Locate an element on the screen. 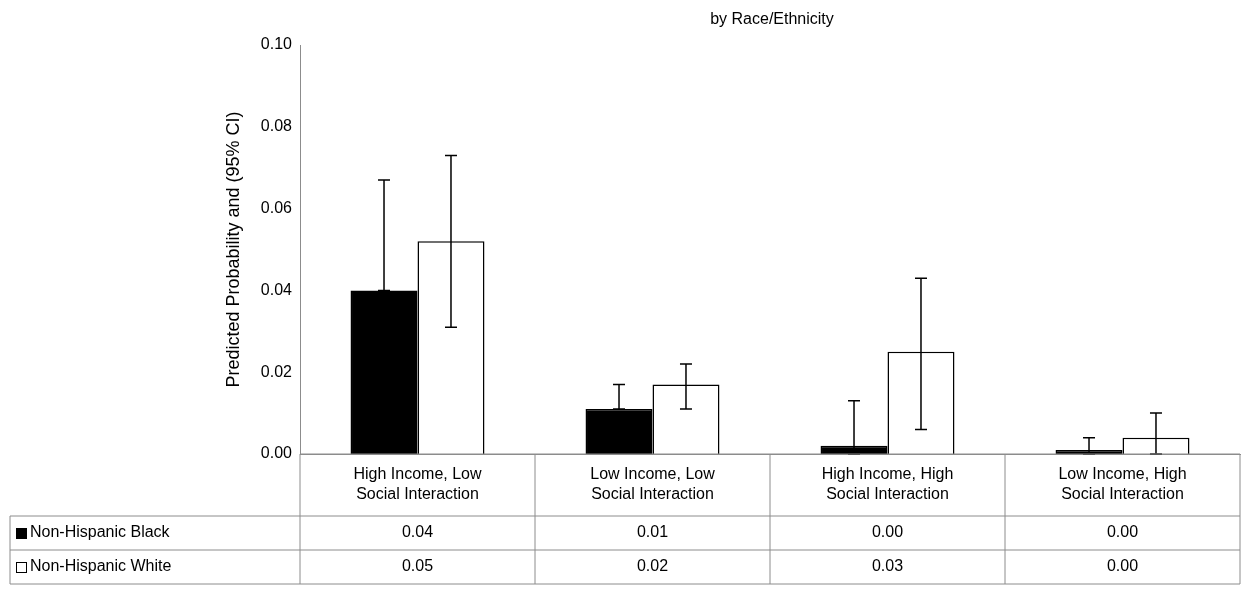 The height and width of the screenshot is (593, 1252). y-tick-label: 0.00 is located at coordinates (276, 453).